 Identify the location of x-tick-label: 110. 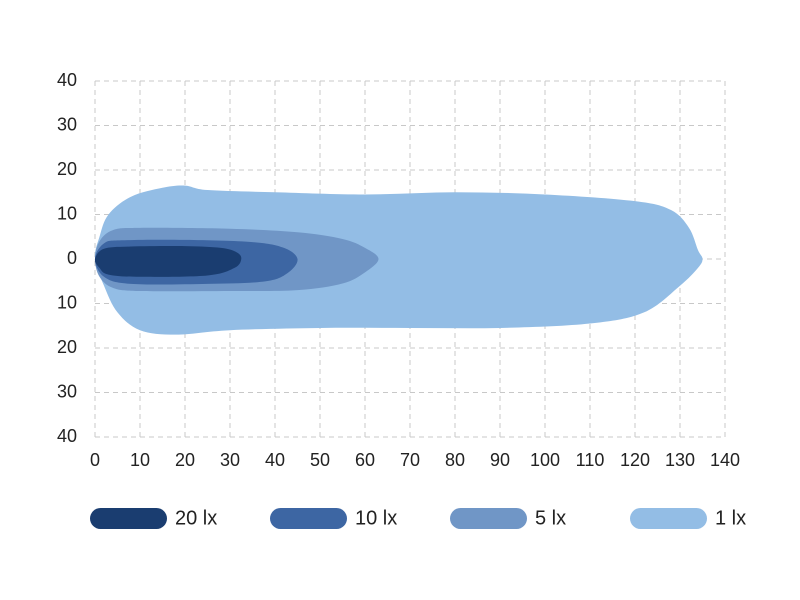
(590, 460).